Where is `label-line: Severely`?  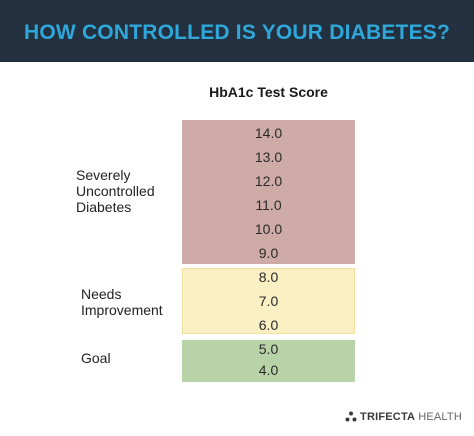 label-line: Severely is located at coordinates (103, 175).